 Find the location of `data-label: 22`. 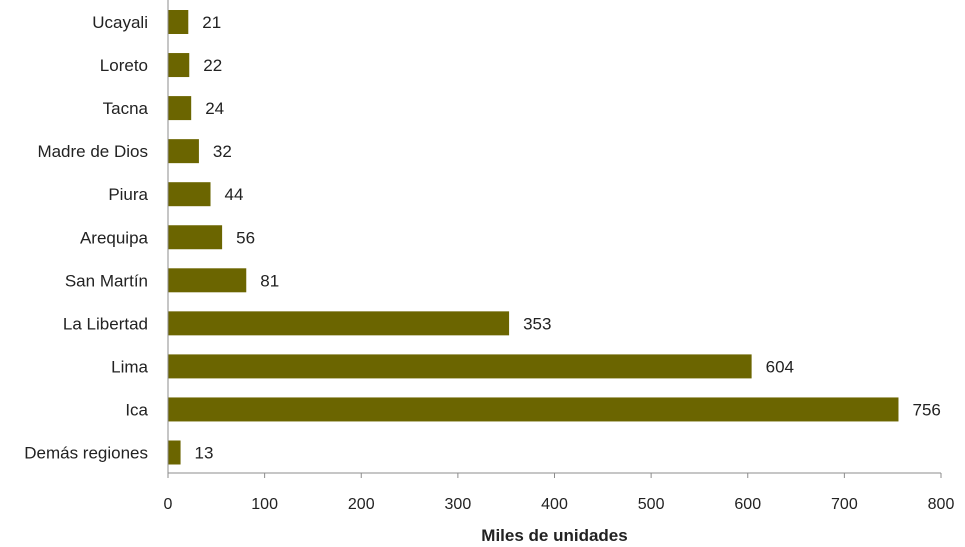

data-label: 22 is located at coordinates (212, 65).